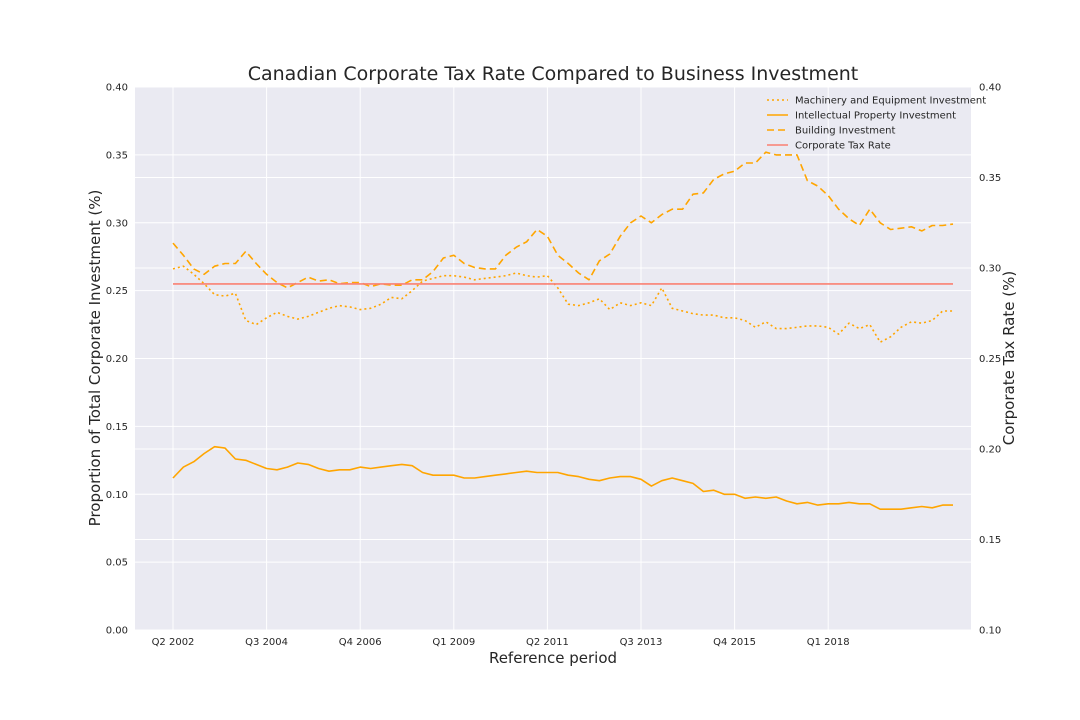 The image size is (1080, 720). I want to click on y-axis-label-right: Corporate Tax Rate (%), so click(1009, 358).